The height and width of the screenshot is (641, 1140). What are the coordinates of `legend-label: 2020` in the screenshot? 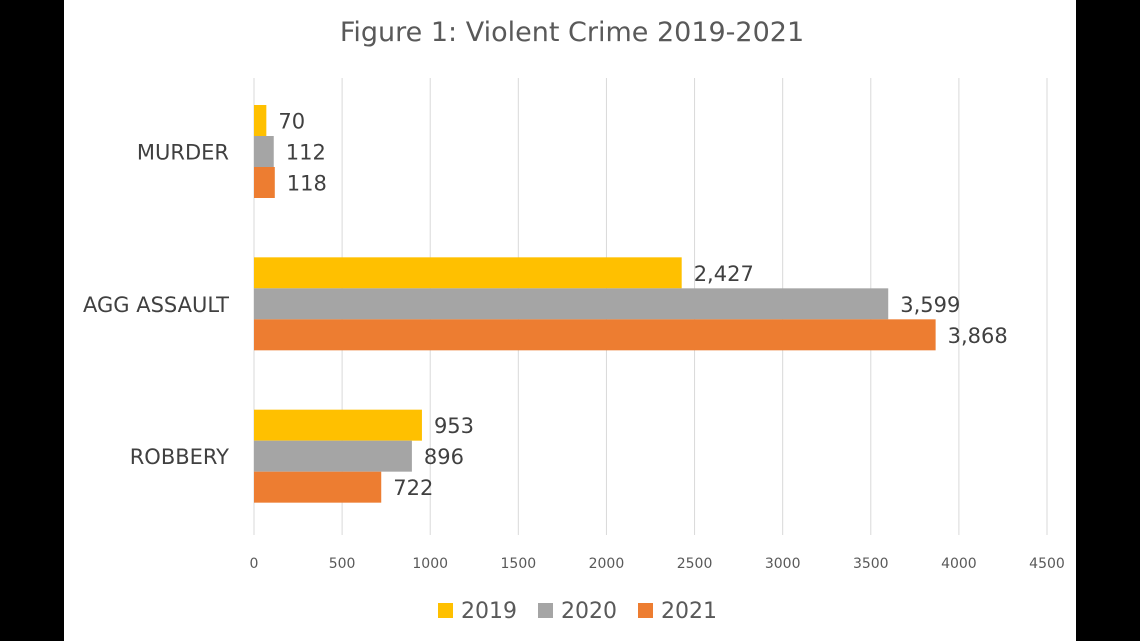 It's located at (589, 611).